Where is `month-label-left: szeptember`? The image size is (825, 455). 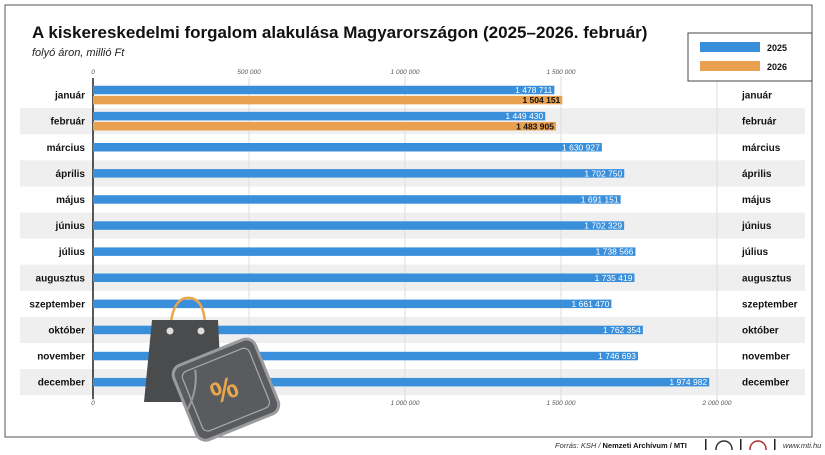 month-label-left: szeptember is located at coordinates (57, 304).